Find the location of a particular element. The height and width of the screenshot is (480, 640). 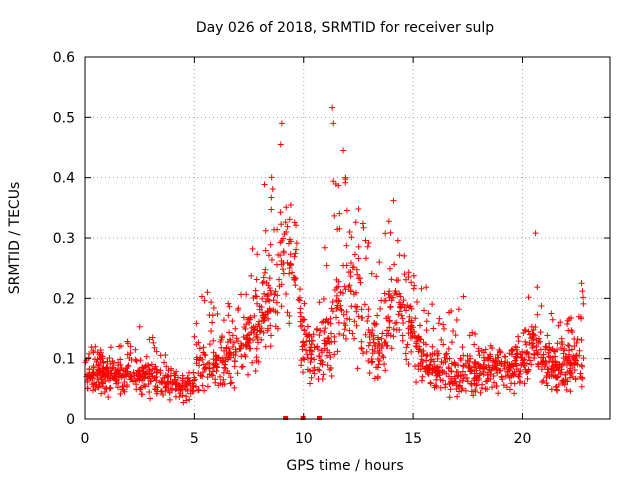

x-tick-label: 15 is located at coordinates (413, 439).